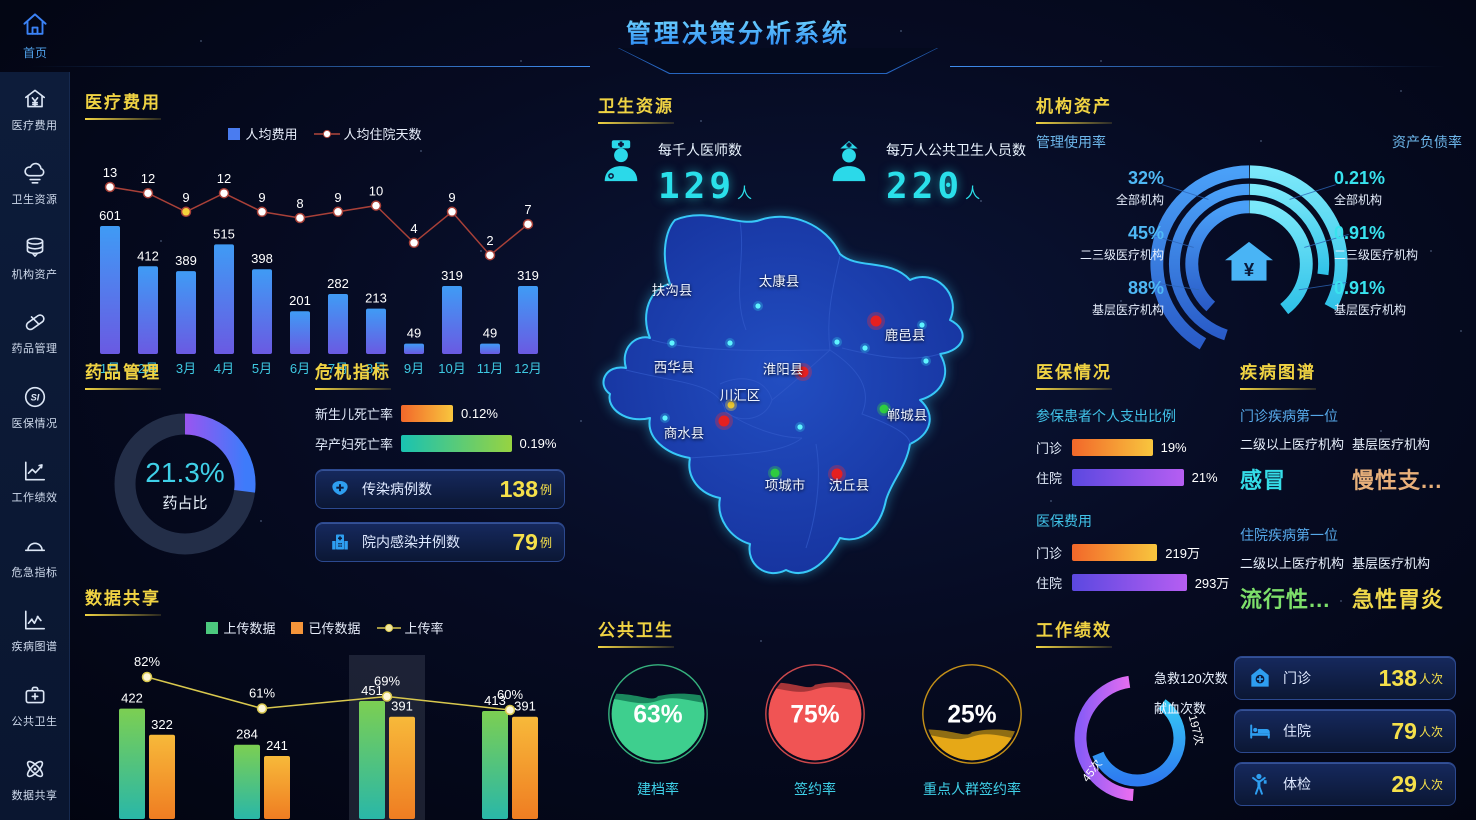 Image resolution: width=1476 pixels, height=820 pixels. I want to click on drug-ratio-donut-chart: 21.3% 药占比, so click(200, 484).